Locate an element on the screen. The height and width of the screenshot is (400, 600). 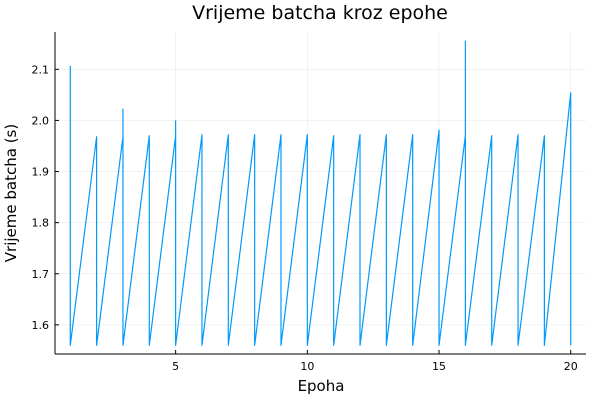
x-tick-label: 20 is located at coordinates (571, 366).